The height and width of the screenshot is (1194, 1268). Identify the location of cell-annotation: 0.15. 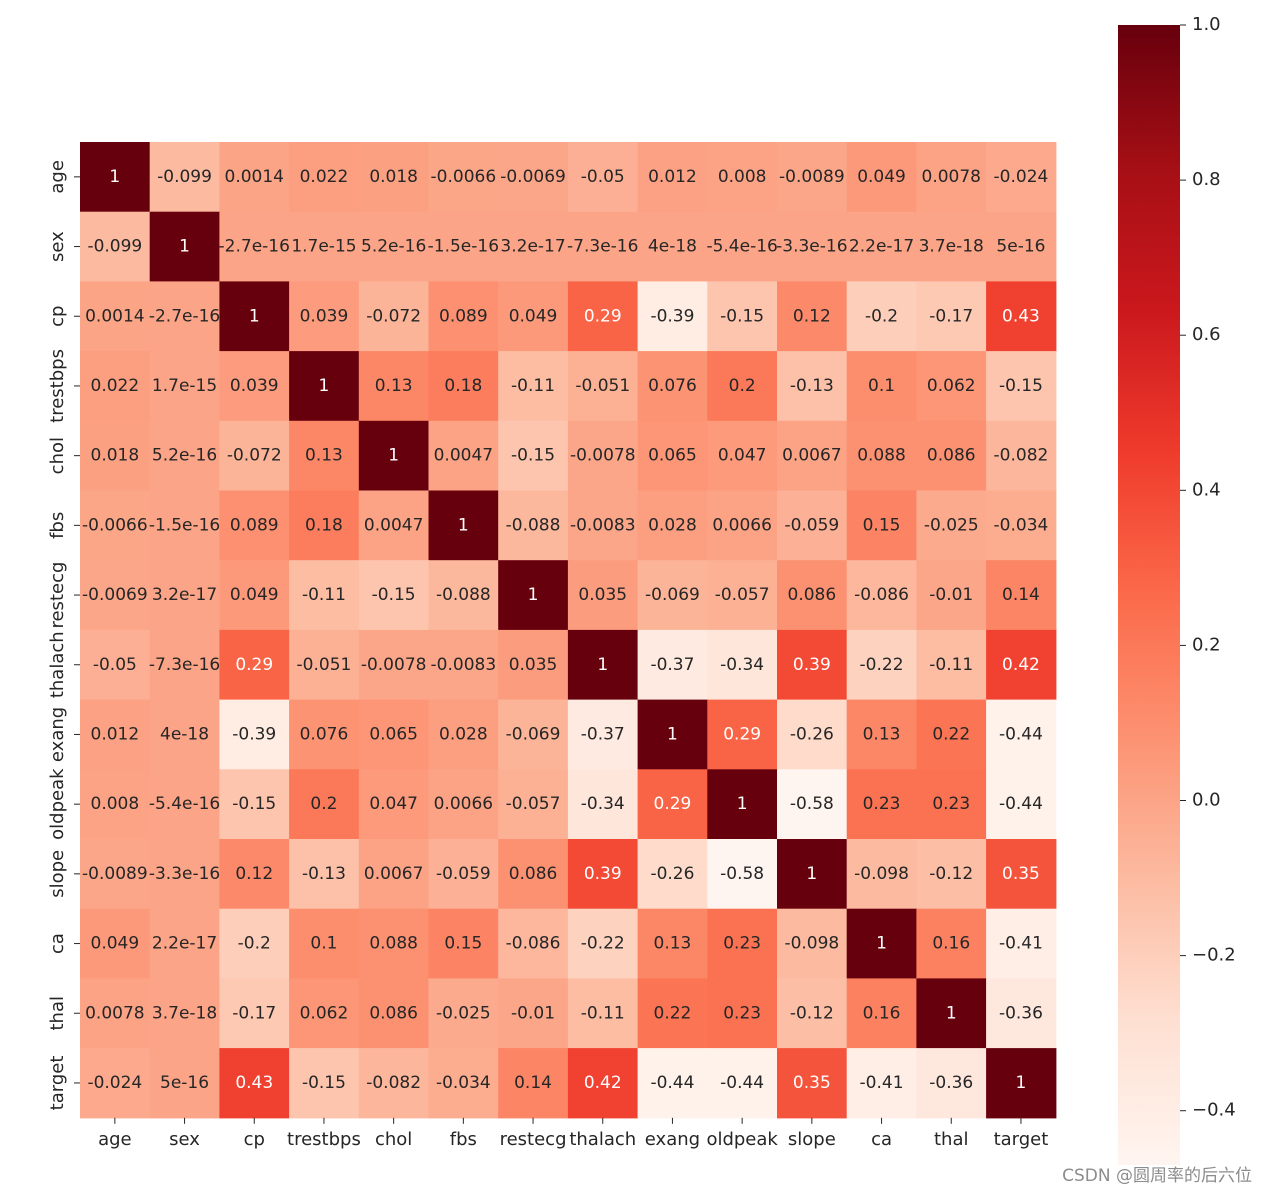
(882, 525).